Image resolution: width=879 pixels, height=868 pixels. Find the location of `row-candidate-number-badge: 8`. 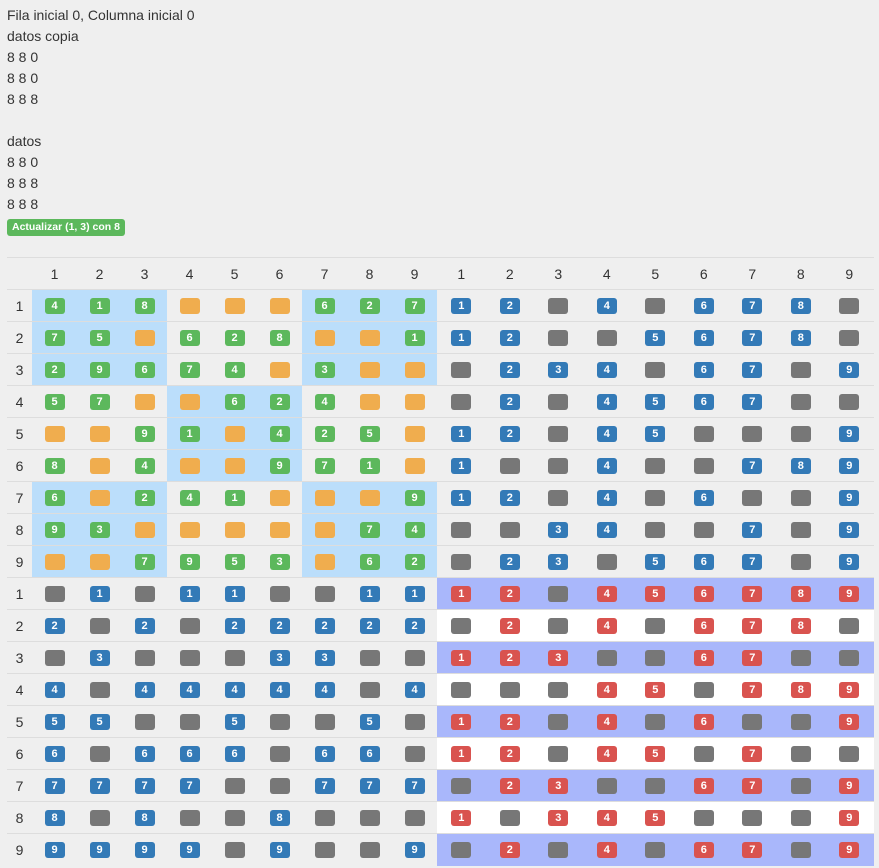

row-candidate-number-badge: 8 is located at coordinates (54, 818).